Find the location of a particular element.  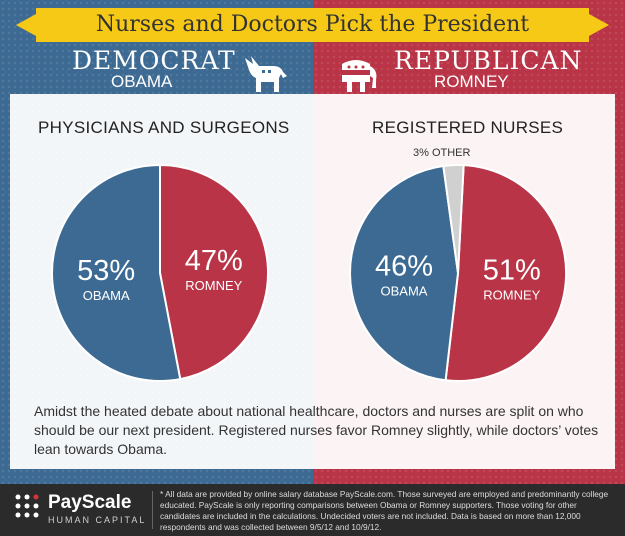

pie-slice-other is located at coordinates (453, 219).